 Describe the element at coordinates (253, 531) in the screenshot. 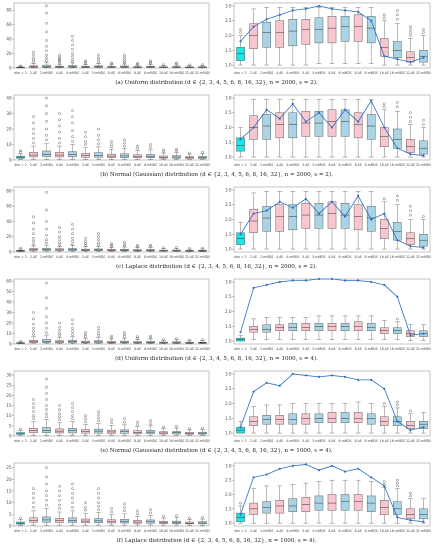

I see `x-tick-label: 2-AE` at that location.